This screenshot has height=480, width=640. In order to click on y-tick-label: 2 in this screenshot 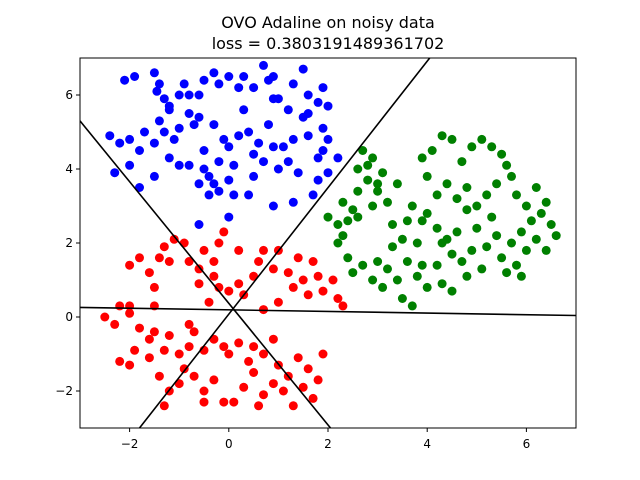, I will do `click(69, 243)`.